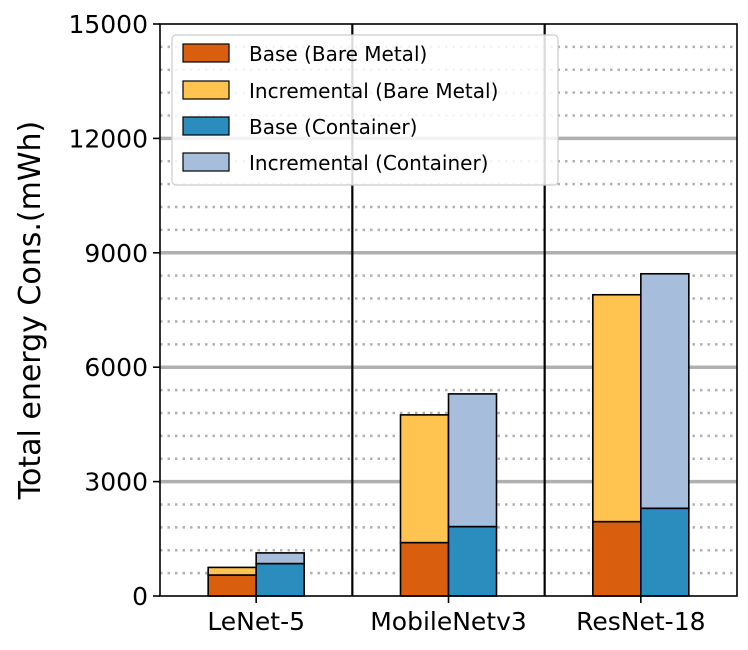 The image size is (748, 650). What do you see at coordinates (373, 91) in the screenshot?
I see `legend-label-incremental-bare-metal: Incremental (Bare Metal)` at bounding box center [373, 91].